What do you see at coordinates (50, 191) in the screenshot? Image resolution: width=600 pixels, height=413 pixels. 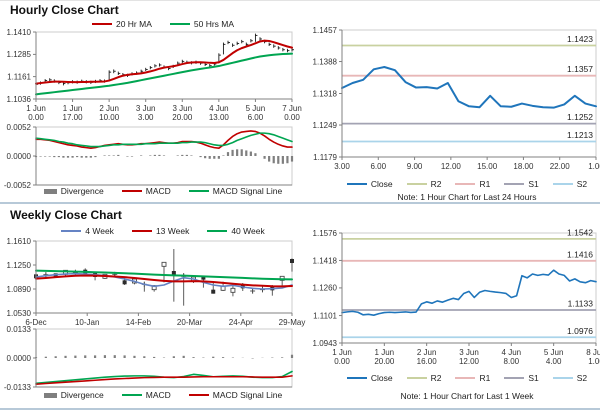 I see `bar-swatch-icon` at bounding box center [50, 191].